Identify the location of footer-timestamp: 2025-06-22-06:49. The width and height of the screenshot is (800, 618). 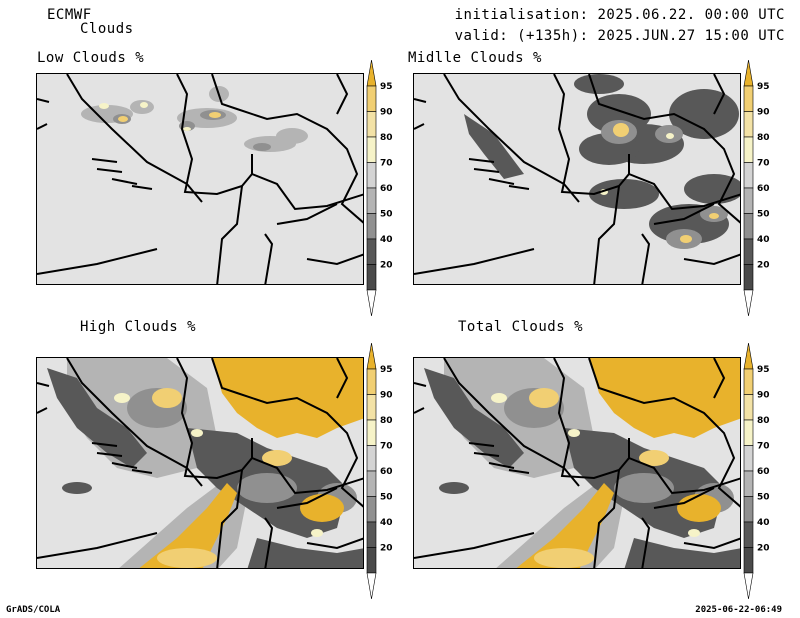
(738, 610).